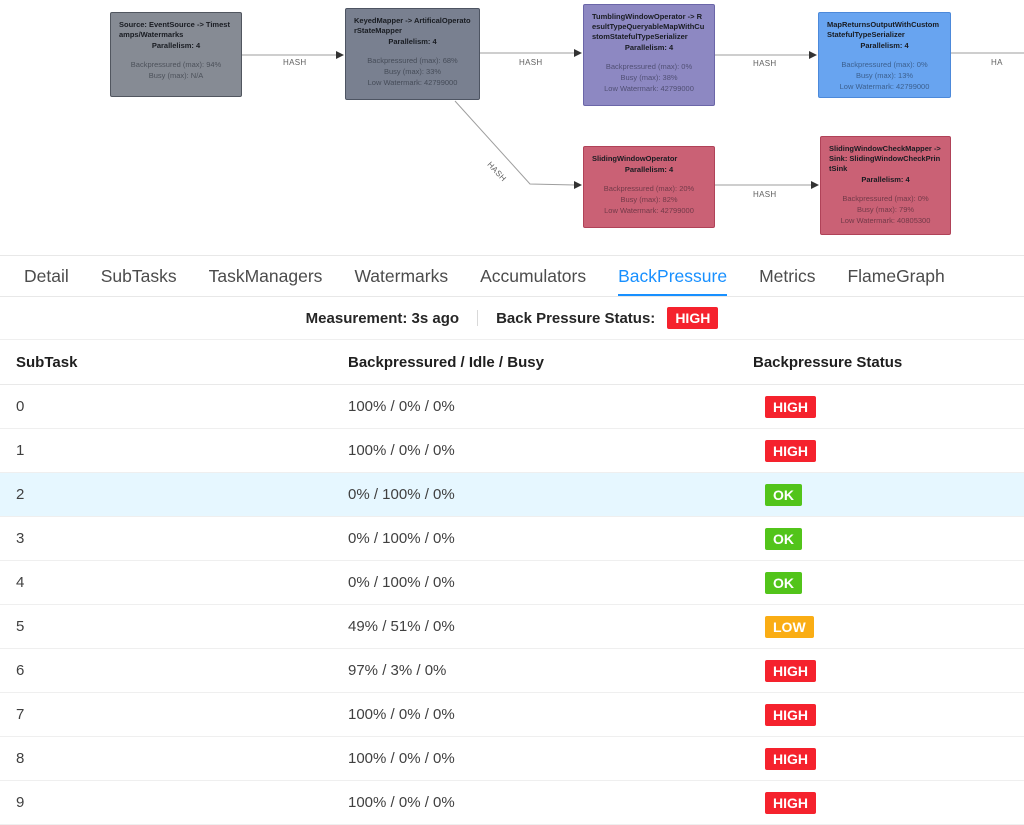 This screenshot has height=825, width=1024. Describe the element at coordinates (412, 71) in the screenshot. I see `node-busy: Busy (max): 33%` at that location.